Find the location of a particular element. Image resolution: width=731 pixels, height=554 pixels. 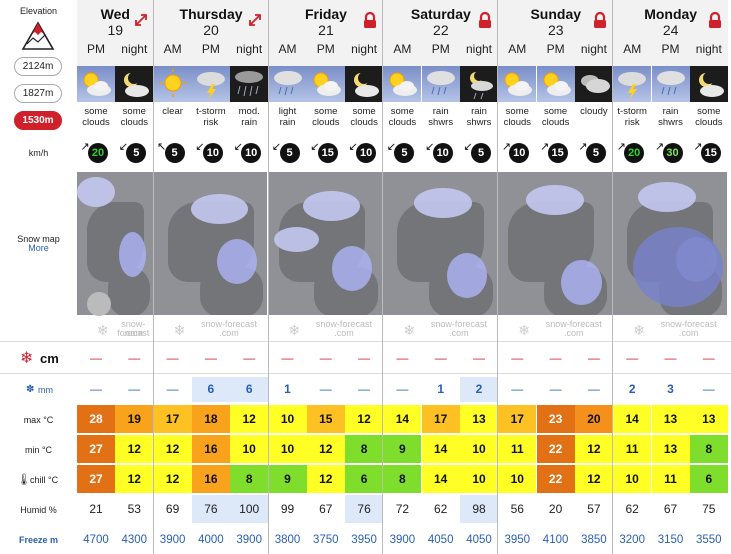

forecast-column: night cloudy ↗ 5— —20 12 12 57 3850 is located at coordinates (593, 277).